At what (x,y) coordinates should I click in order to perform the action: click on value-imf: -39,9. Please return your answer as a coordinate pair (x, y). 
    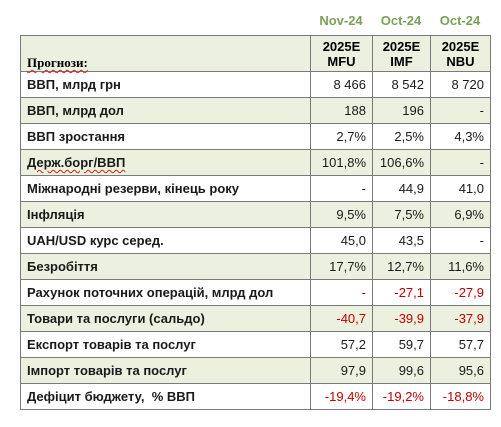
    Looking at the image, I should click on (401, 318).